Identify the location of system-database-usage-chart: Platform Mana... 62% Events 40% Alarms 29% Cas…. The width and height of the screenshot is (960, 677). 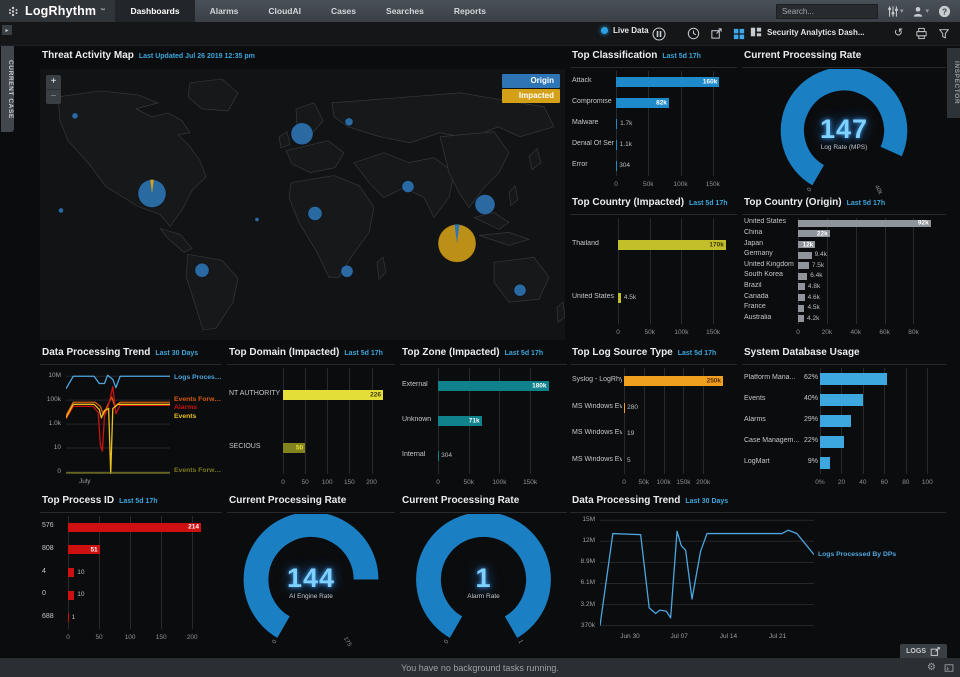
(844, 428).